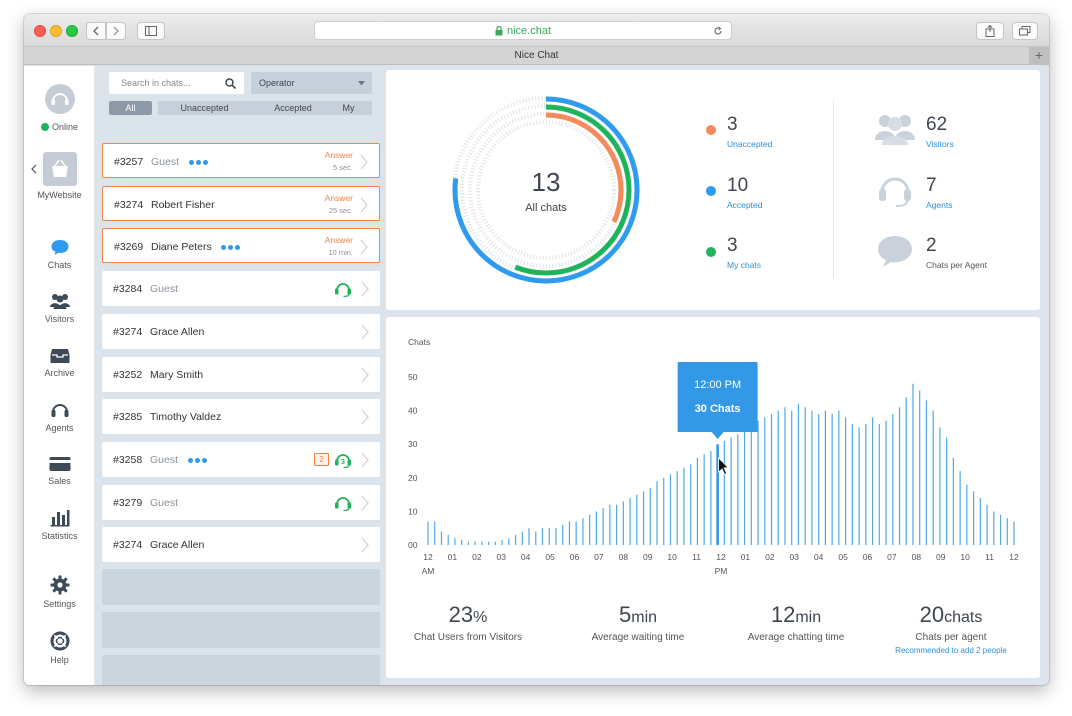 The image size is (1072, 716). I want to click on empty-slot, so click(241, 630).